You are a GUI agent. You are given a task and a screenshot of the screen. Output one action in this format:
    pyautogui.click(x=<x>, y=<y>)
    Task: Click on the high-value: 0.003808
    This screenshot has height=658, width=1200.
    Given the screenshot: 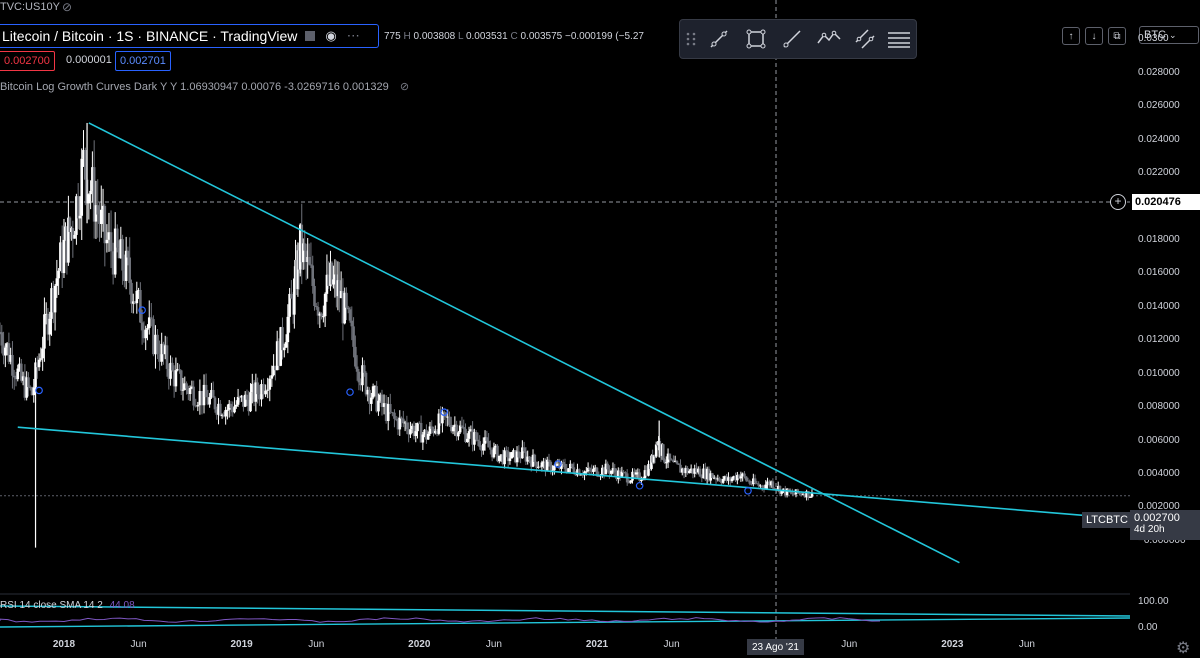 What is the action you would take?
    pyautogui.click(x=434, y=36)
    